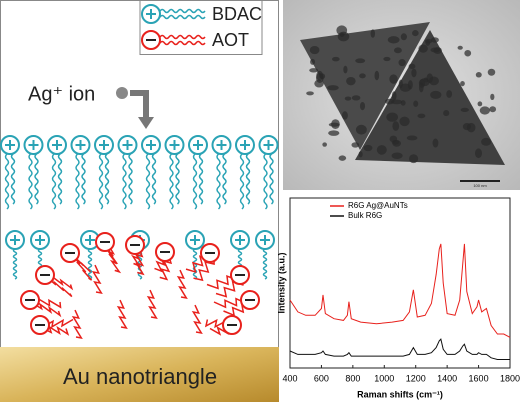 The image size is (520, 402). What do you see at coordinates (365, 215) in the screenshot?
I see `legend-label: Bulk R6G` at bounding box center [365, 215].